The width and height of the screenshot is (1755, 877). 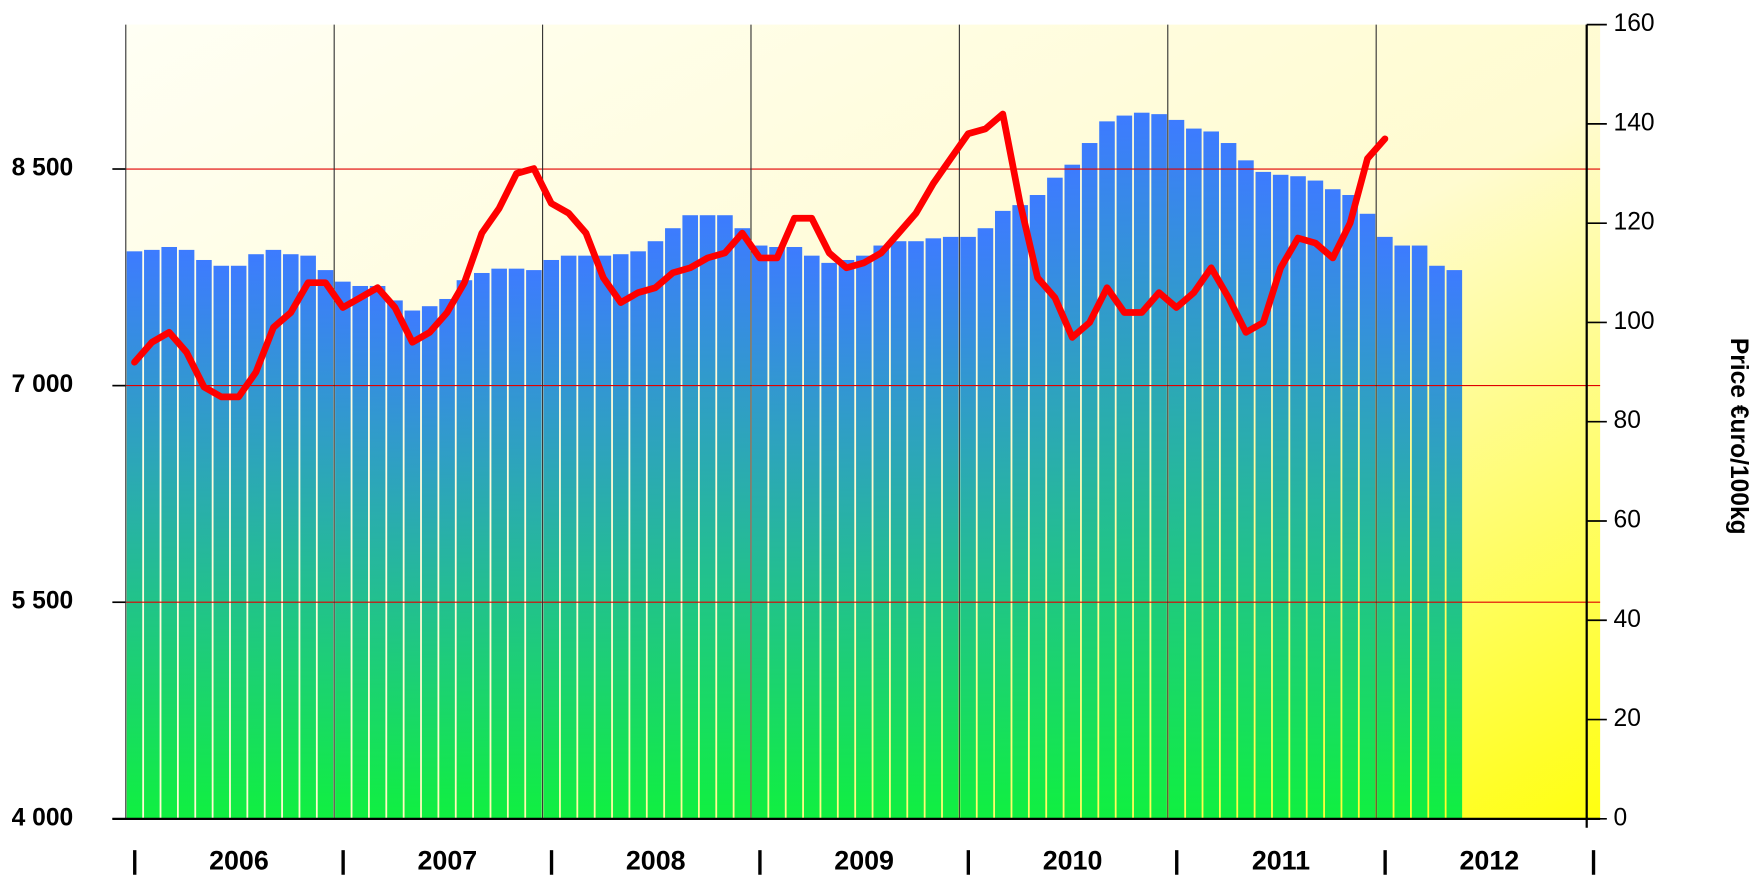 I want to click on y-tick-label: 7 000, so click(x=43, y=384).